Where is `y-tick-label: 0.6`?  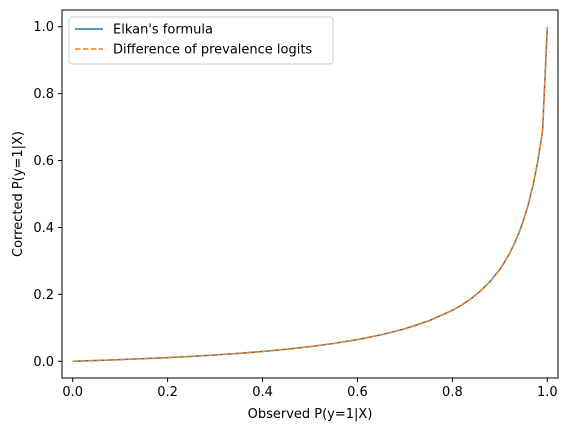
y-tick-label: 0.6 is located at coordinates (43, 161).